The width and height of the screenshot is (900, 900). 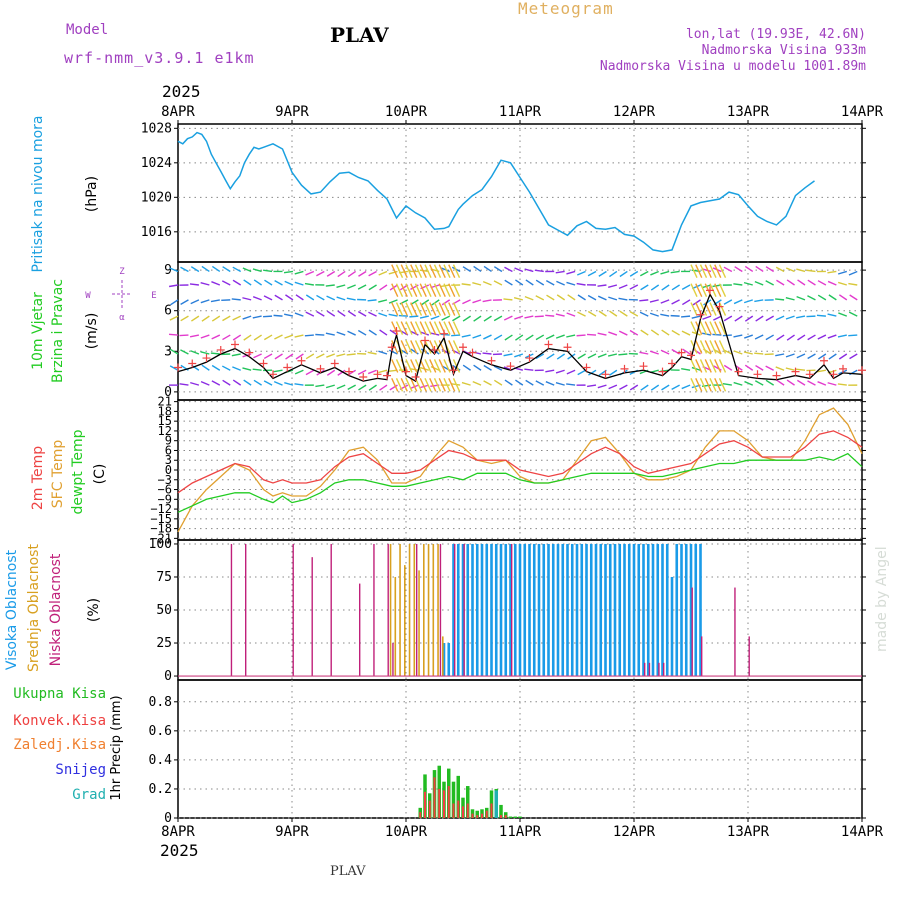 I want to click on y-tick-label: 1016, so click(x=156, y=232).